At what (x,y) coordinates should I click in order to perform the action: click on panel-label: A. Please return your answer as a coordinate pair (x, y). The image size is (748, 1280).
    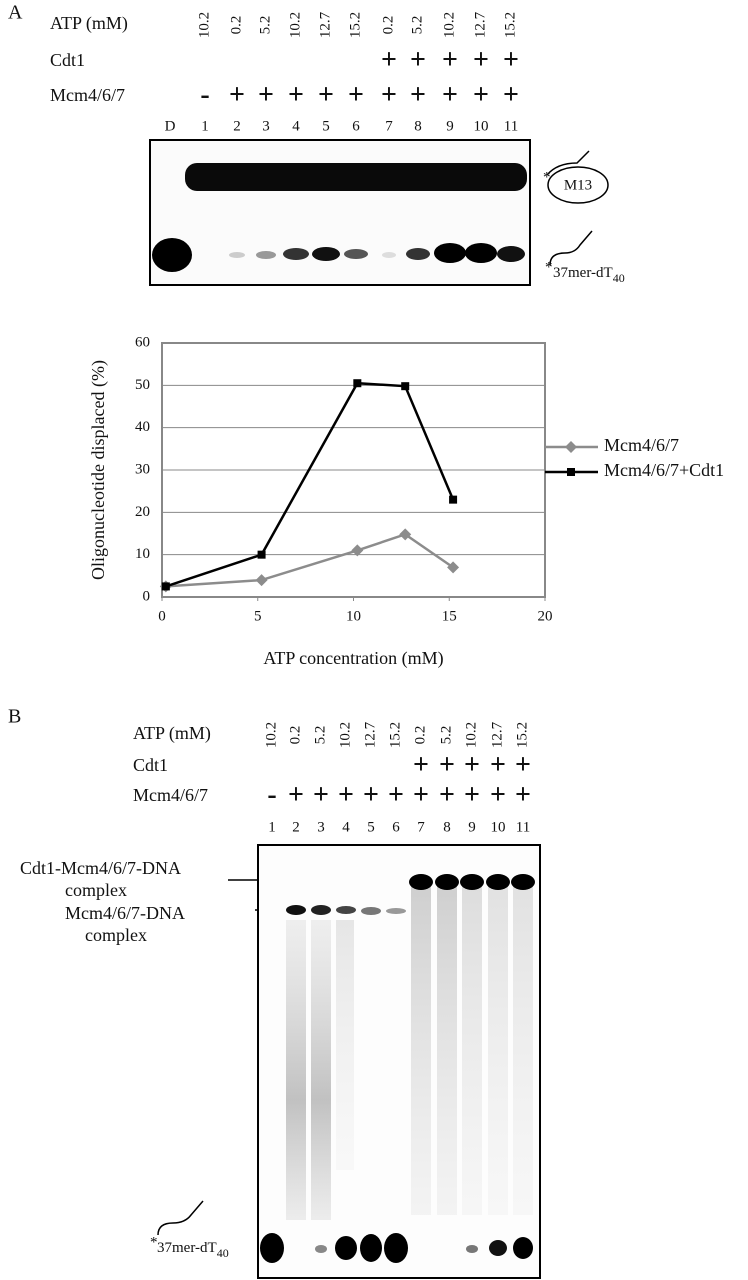
    Looking at the image, I should click on (15, 13).